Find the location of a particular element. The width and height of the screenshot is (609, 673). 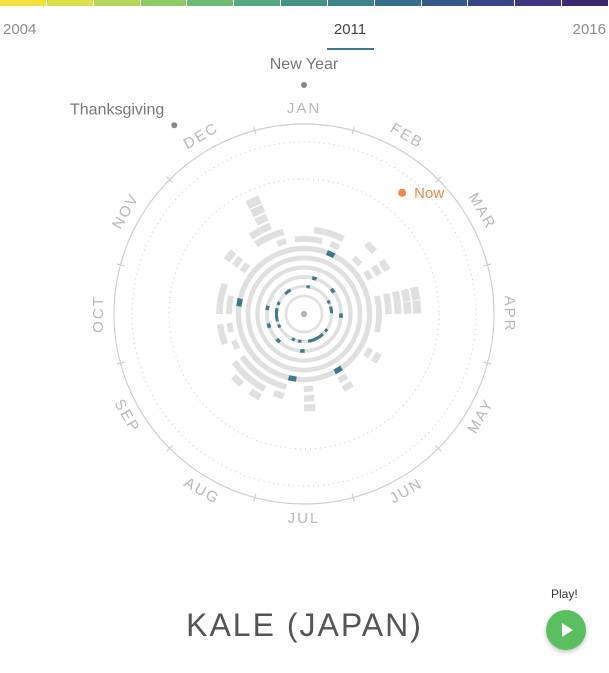

year-timeline-bar is located at coordinates (304, 3).